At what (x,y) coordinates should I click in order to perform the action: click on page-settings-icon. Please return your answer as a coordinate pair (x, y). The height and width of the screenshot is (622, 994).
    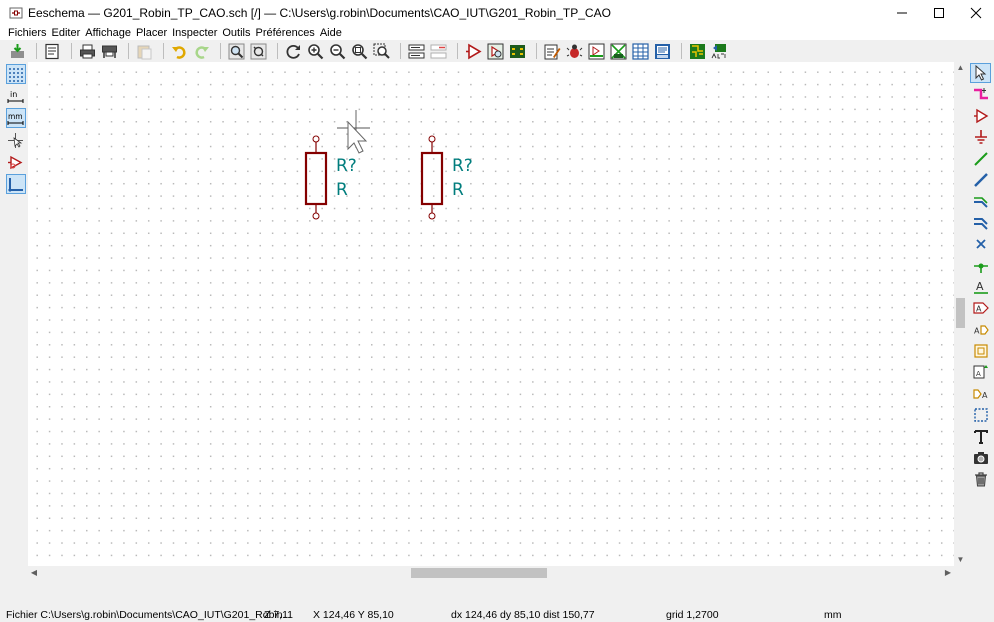
    Looking at the image, I should click on (52, 51).